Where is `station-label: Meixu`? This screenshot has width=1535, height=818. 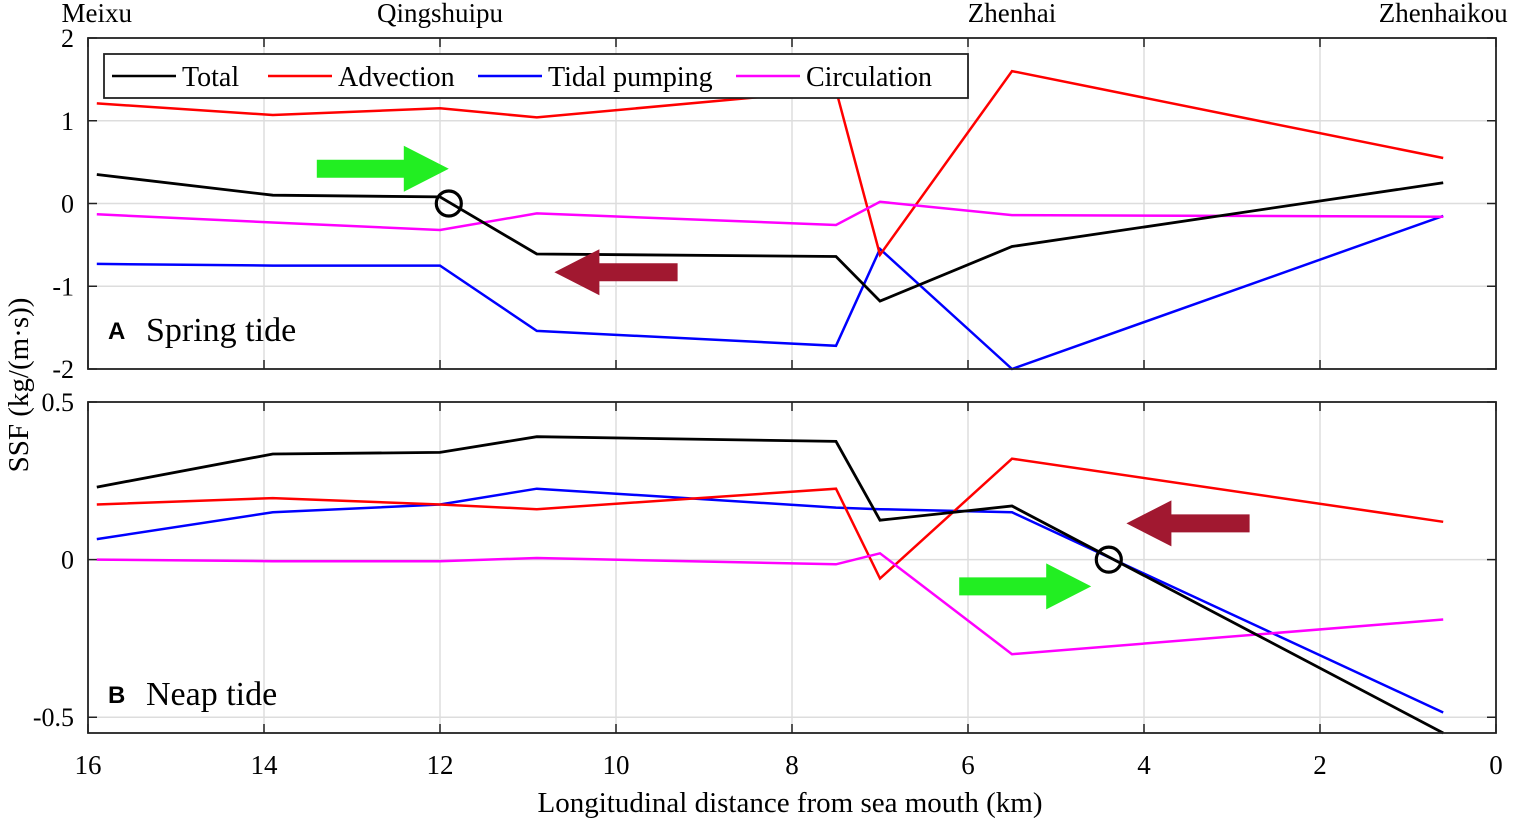
station-label: Meixu is located at coordinates (97, 14).